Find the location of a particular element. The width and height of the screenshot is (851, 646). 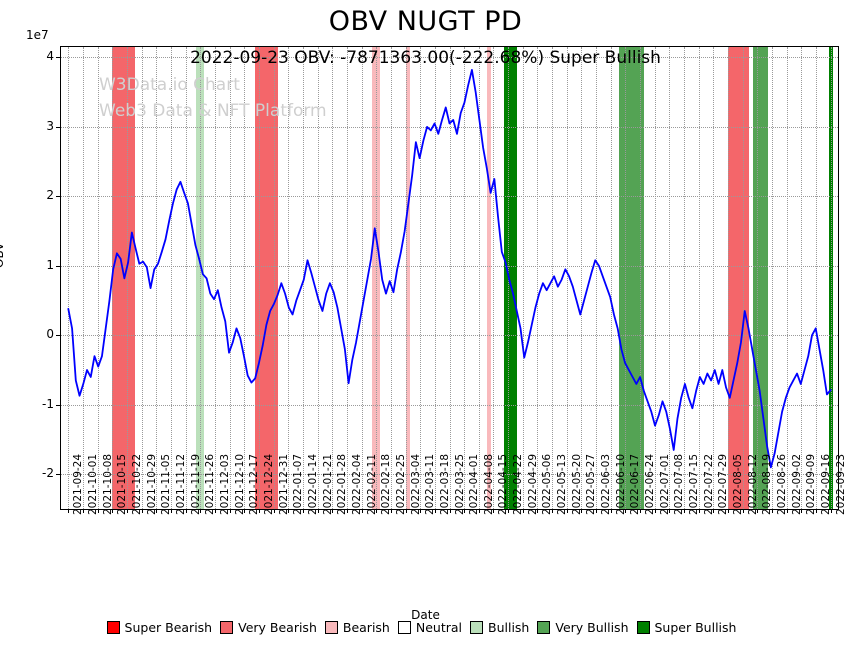

x-tick-label: 2021-10-22 is located at coordinates (136, 484).